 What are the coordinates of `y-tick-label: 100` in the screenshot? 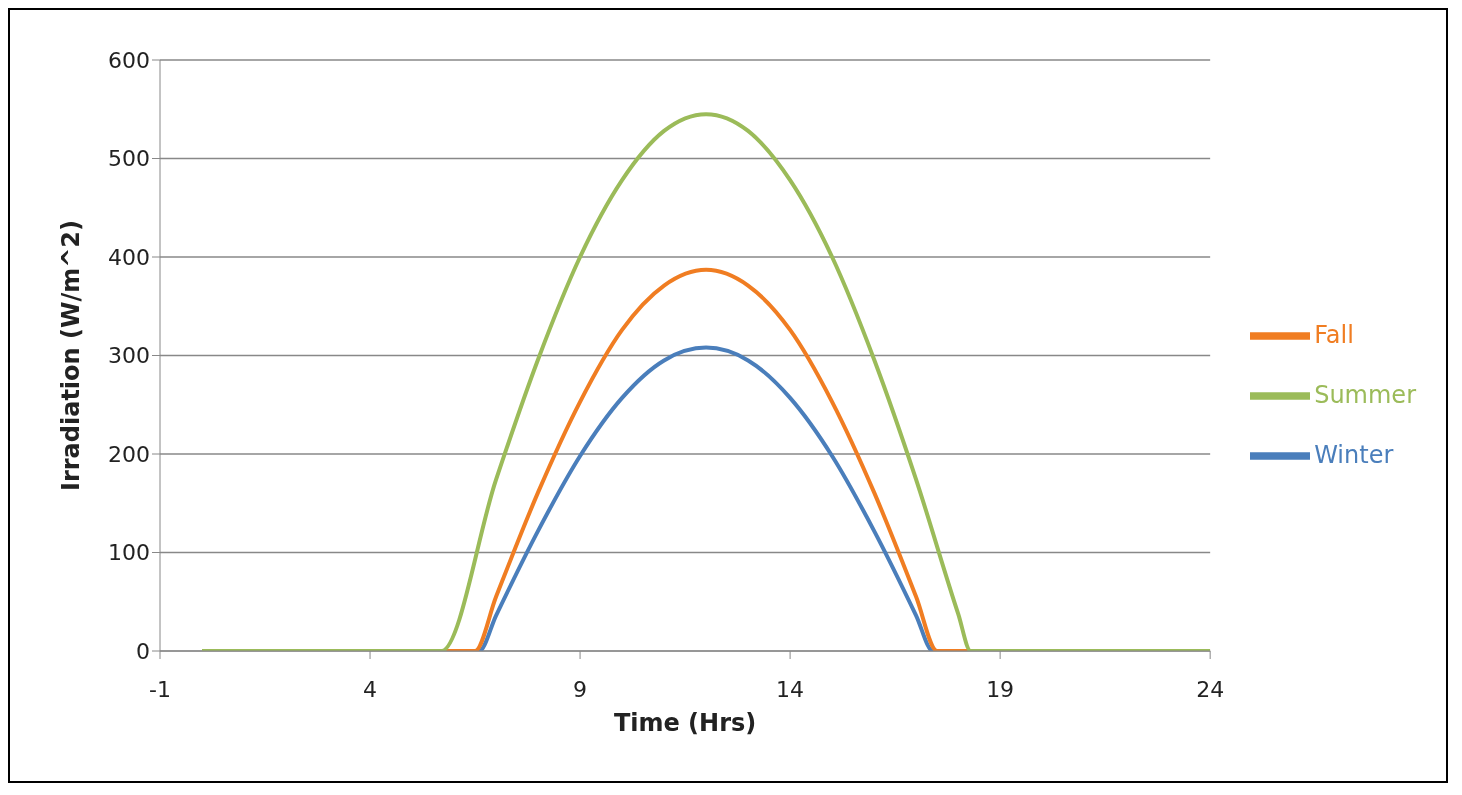 It's located at (129, 553).